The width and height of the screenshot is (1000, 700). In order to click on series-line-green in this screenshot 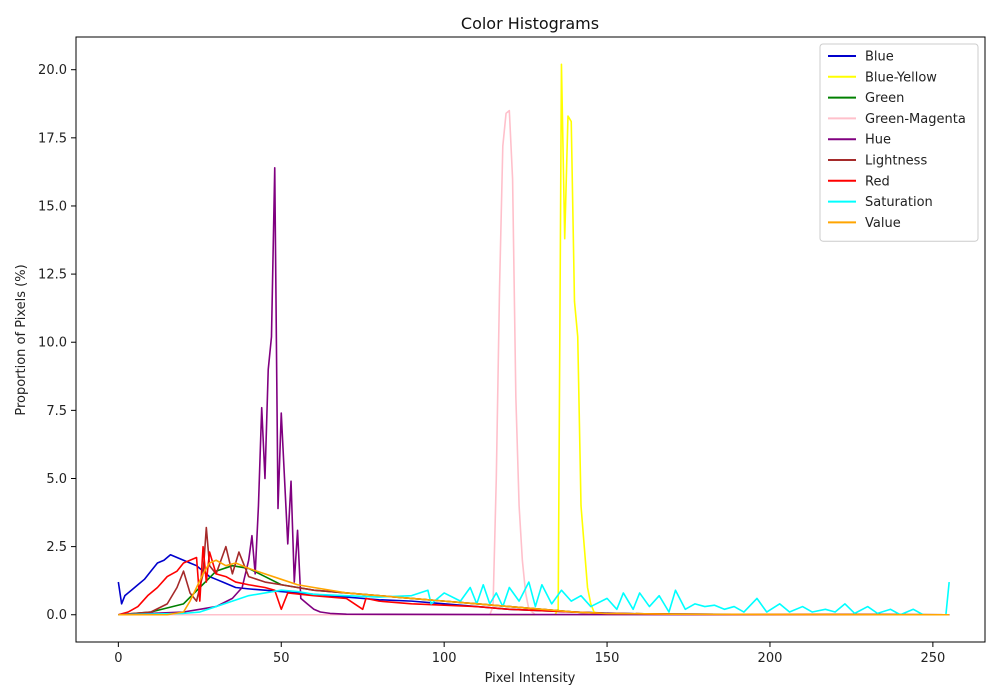, I will do `click(534, 590)`.